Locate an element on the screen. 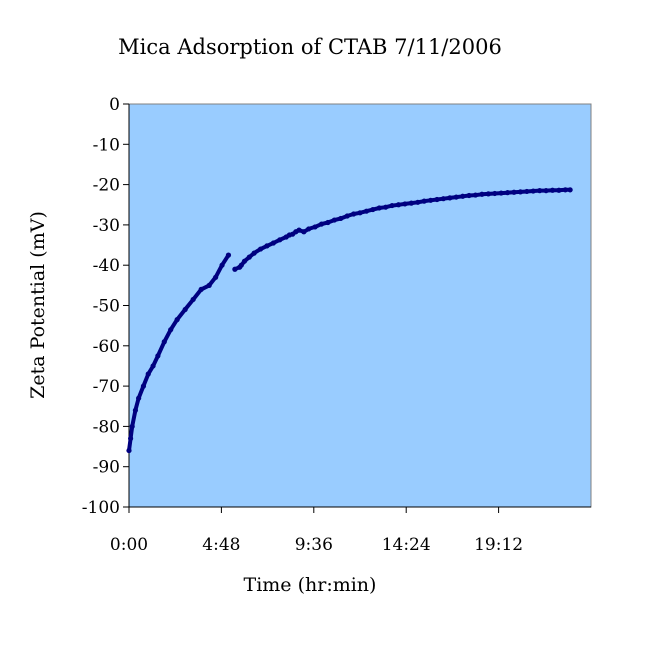 This screenshot has width=650, height=650. y-tick-label: -50 is located at coordinates (106, 307).